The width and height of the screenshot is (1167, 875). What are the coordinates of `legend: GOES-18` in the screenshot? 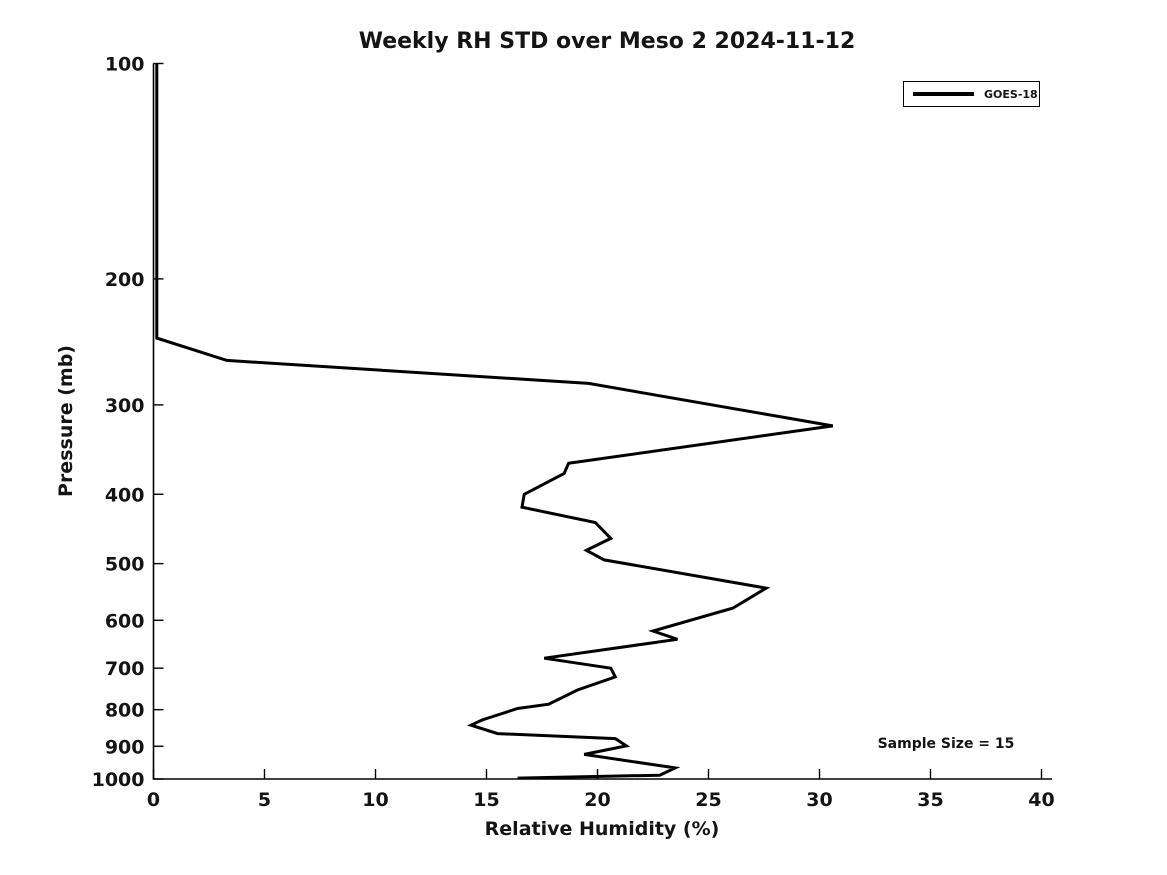 It's located at (971, 94).